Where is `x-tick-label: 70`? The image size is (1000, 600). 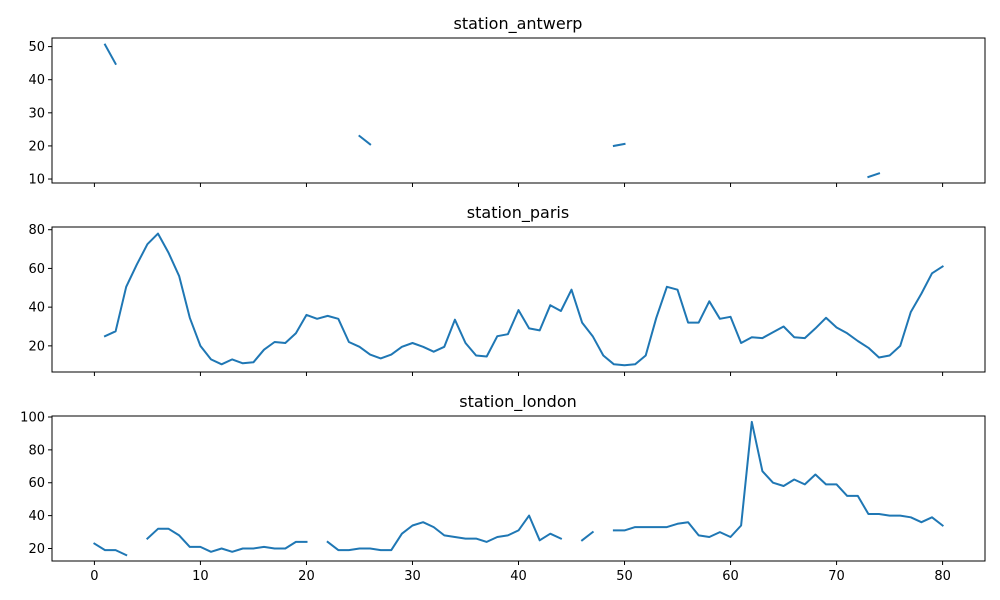 x-tick-label: 70 is located at coordinates (836, 576).